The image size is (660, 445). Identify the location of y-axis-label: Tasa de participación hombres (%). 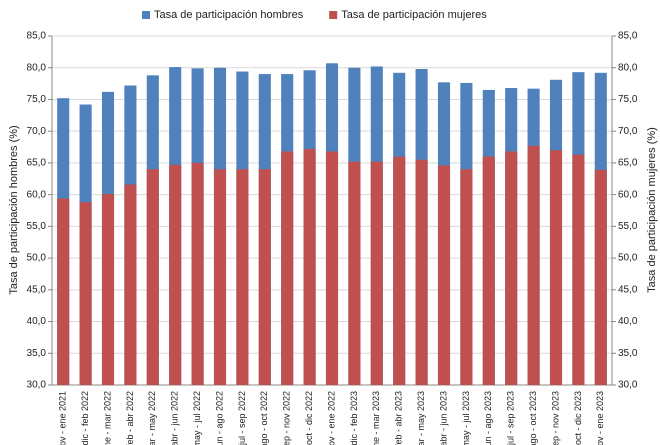
(14, 209).